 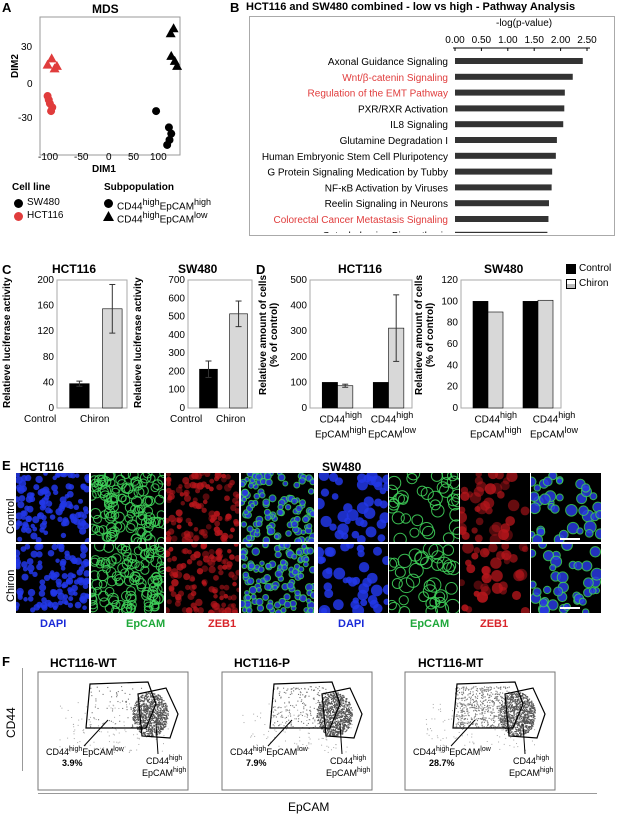 I want to click on mds-xtick: 0, so click(x=109, y=157).